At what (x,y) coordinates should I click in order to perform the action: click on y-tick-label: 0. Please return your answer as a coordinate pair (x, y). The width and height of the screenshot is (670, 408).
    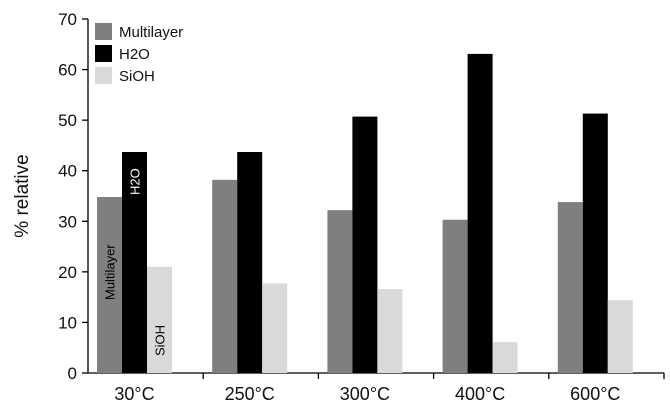
    Looking at the image, I should click on (72, 373).